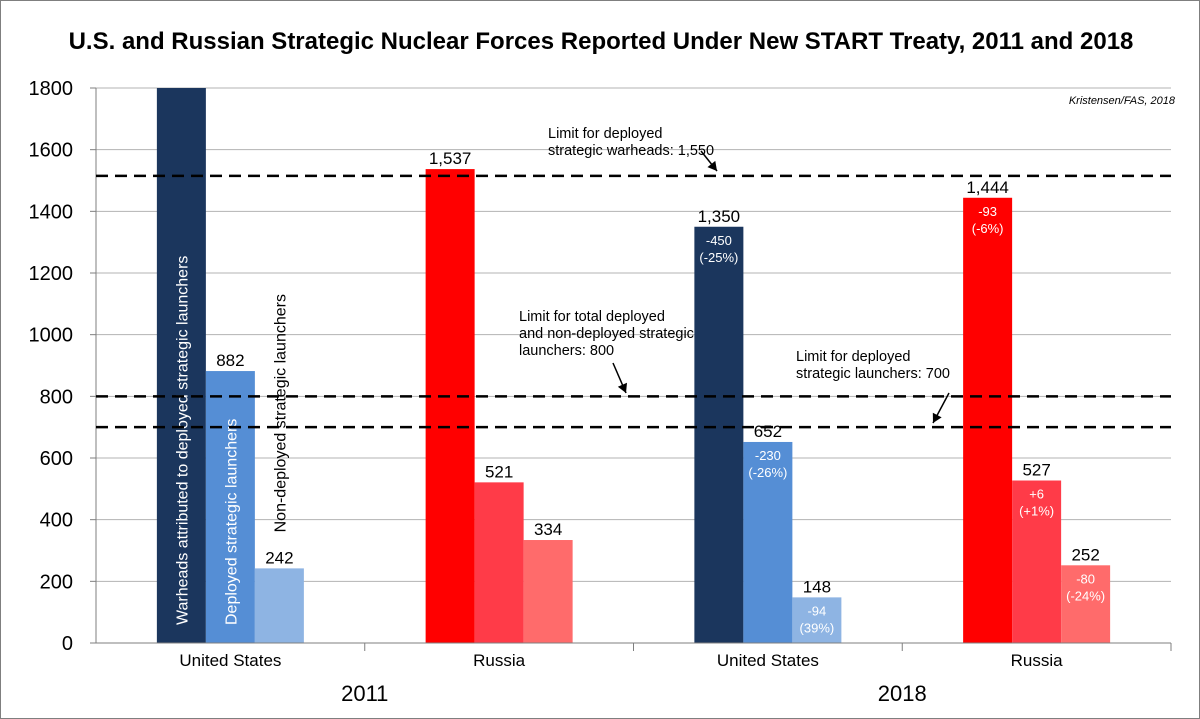  Describe the element at coordinates (51, 89) in the screenshot. I see `y-tick-label: 1800` at that location.